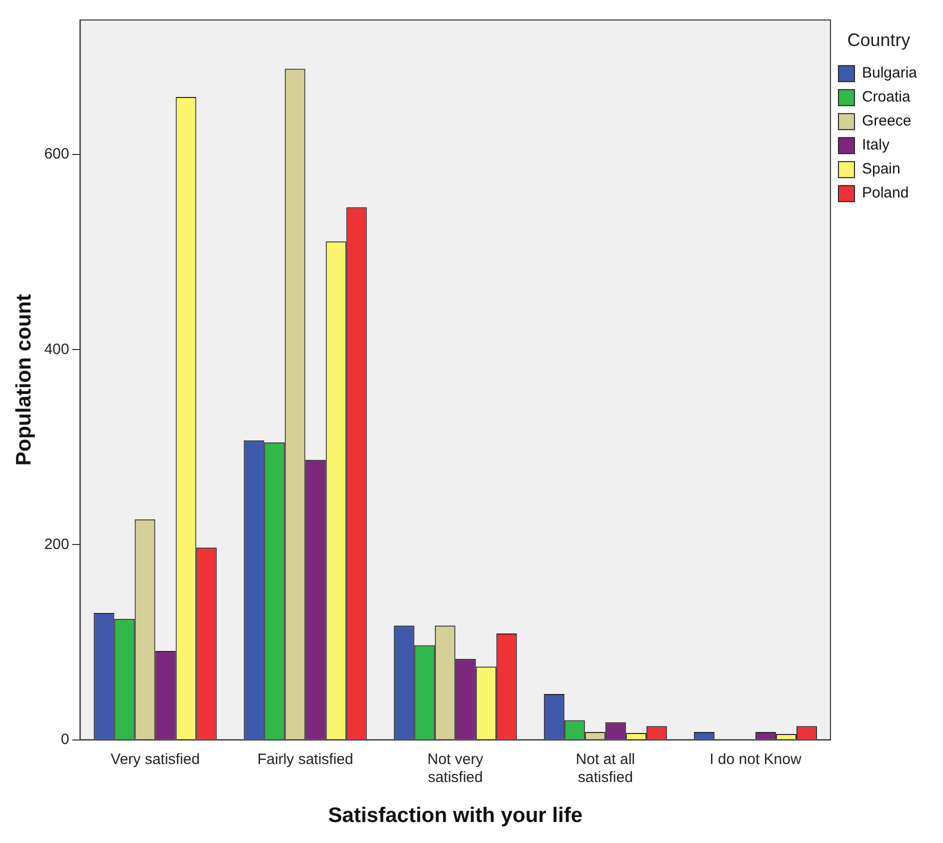 The image size is (943, 843). What do you see at coordinates (305, 759) in the screenshot?
I see `x-tick-label: Fairly satisfied` at bounding box center [305, 759].